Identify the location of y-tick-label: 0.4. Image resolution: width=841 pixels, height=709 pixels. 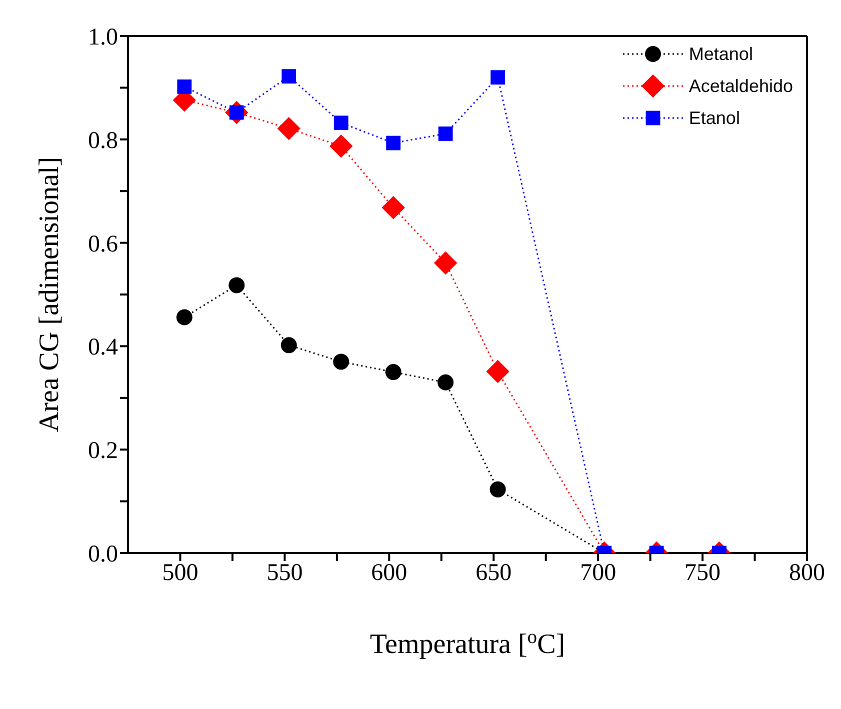
(103, 347).